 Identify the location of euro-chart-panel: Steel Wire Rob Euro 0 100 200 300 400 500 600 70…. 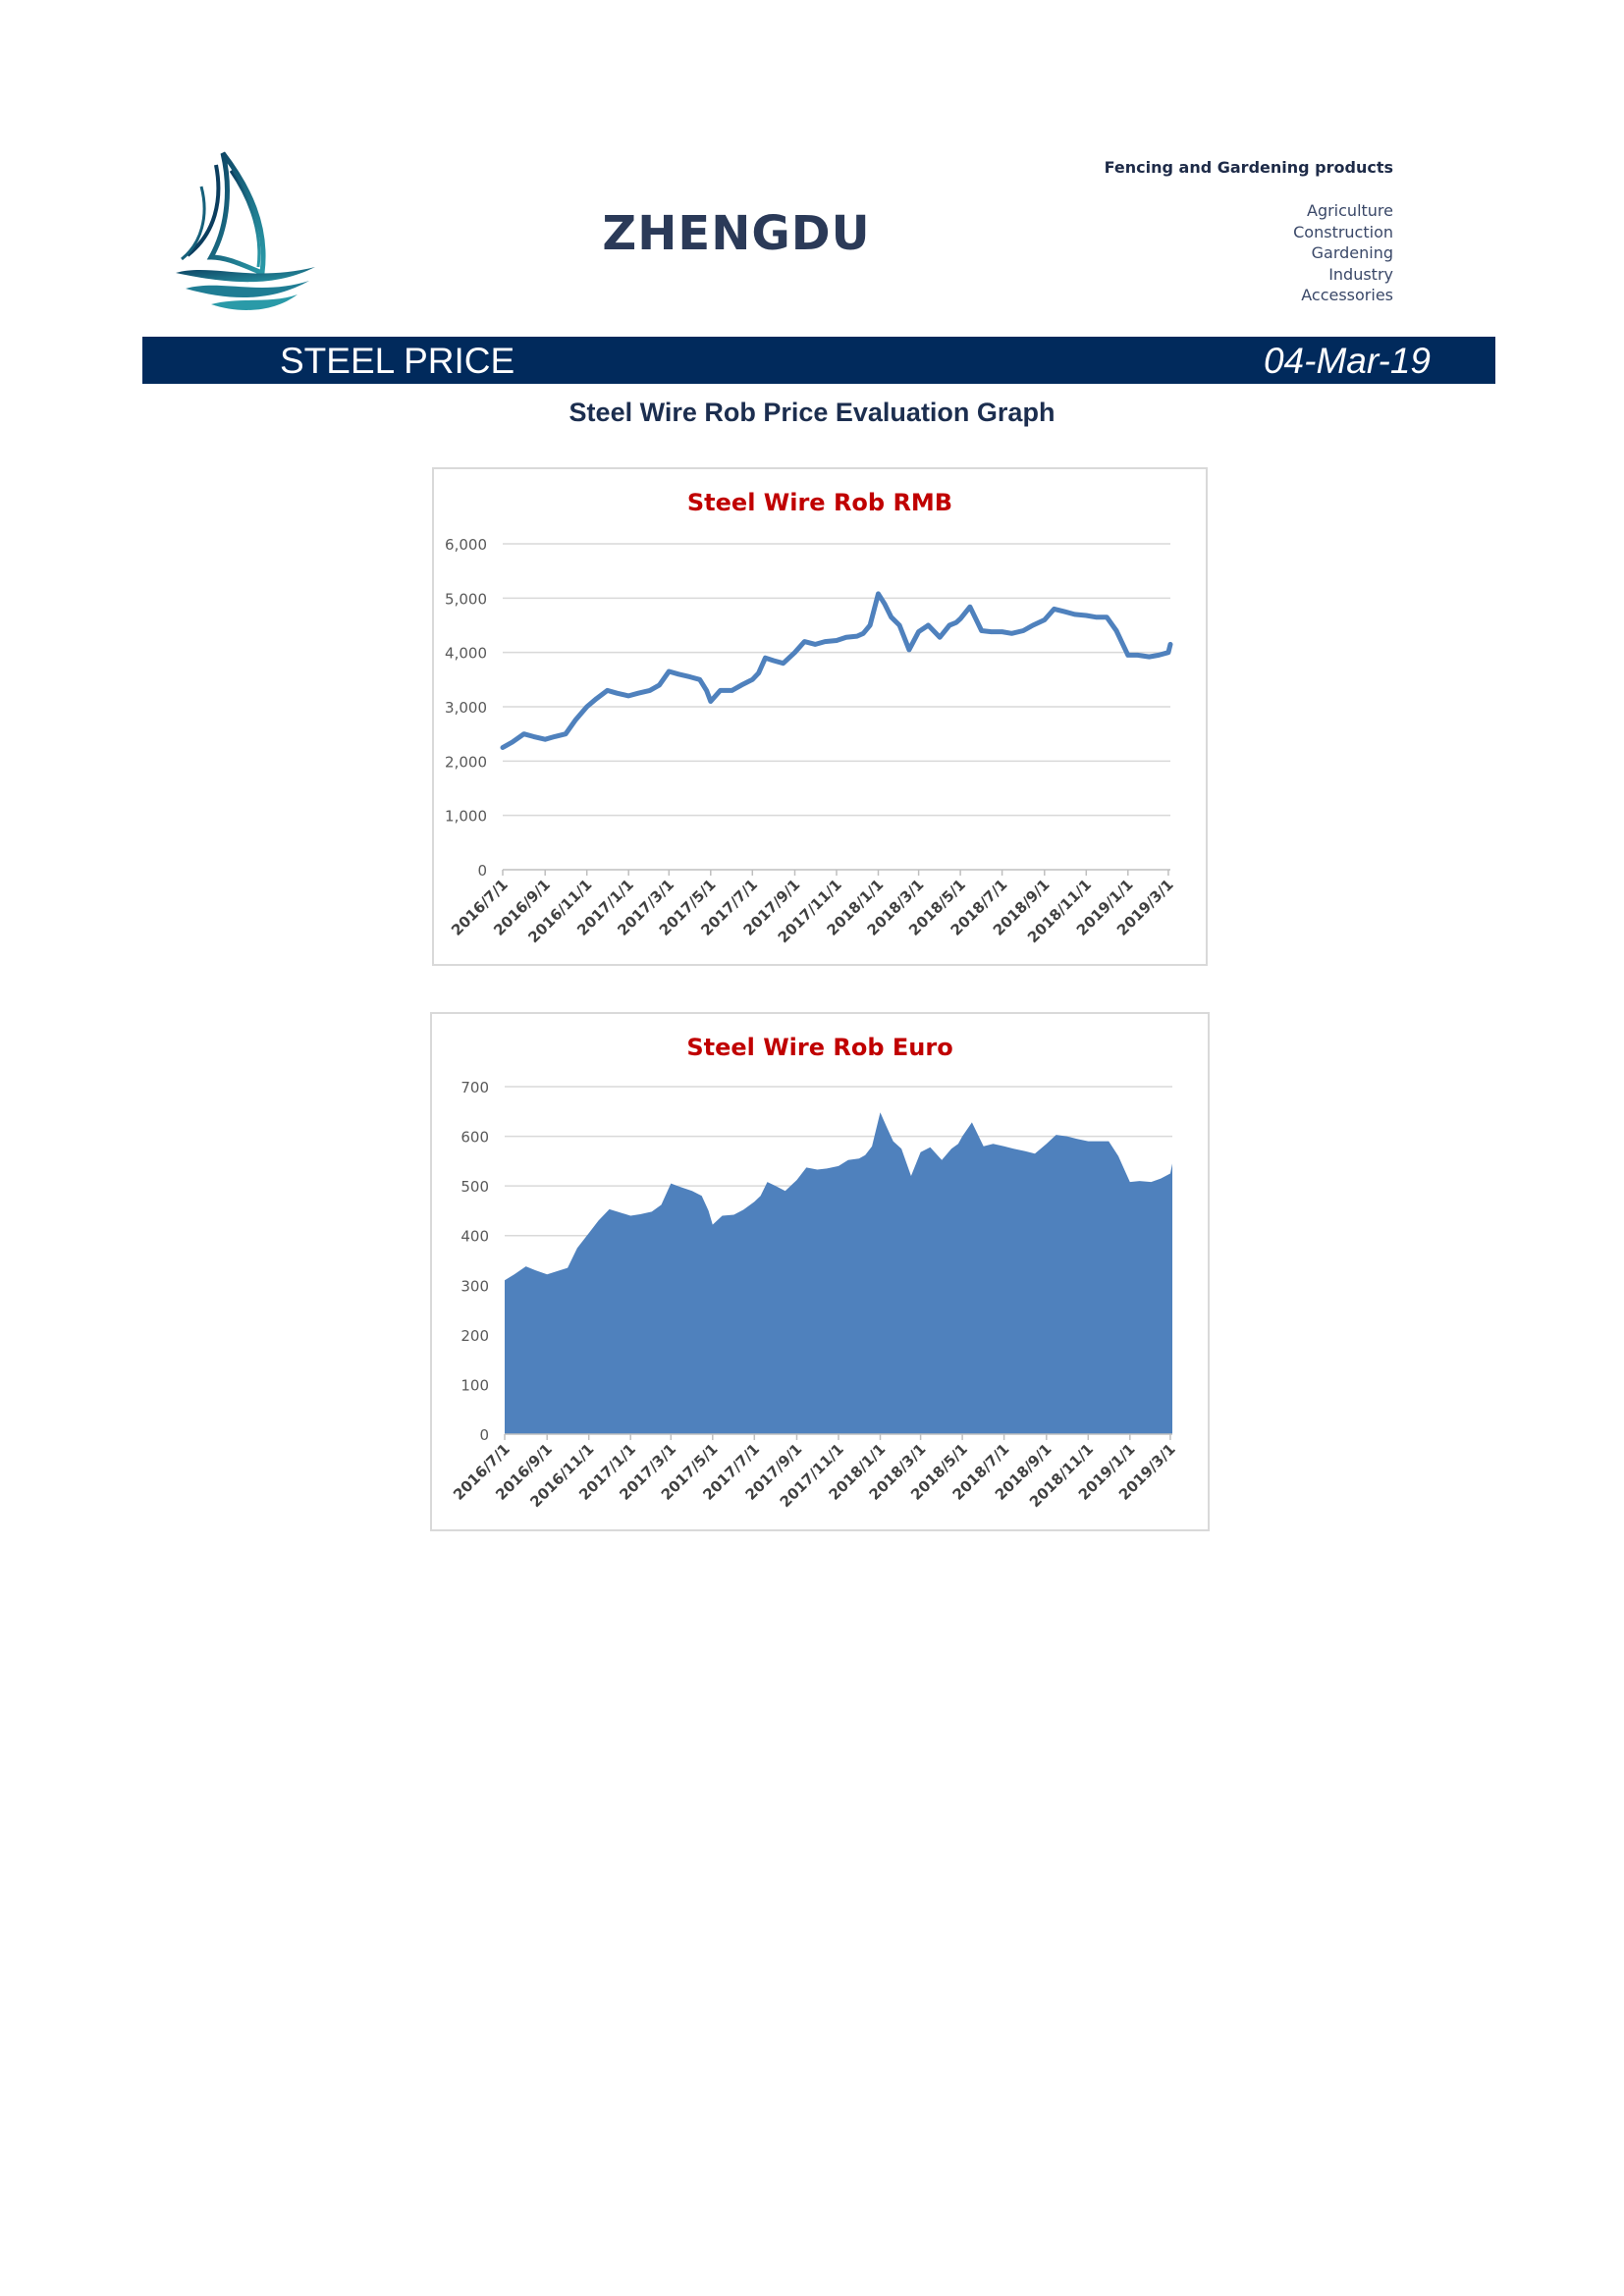
(820, 1271).